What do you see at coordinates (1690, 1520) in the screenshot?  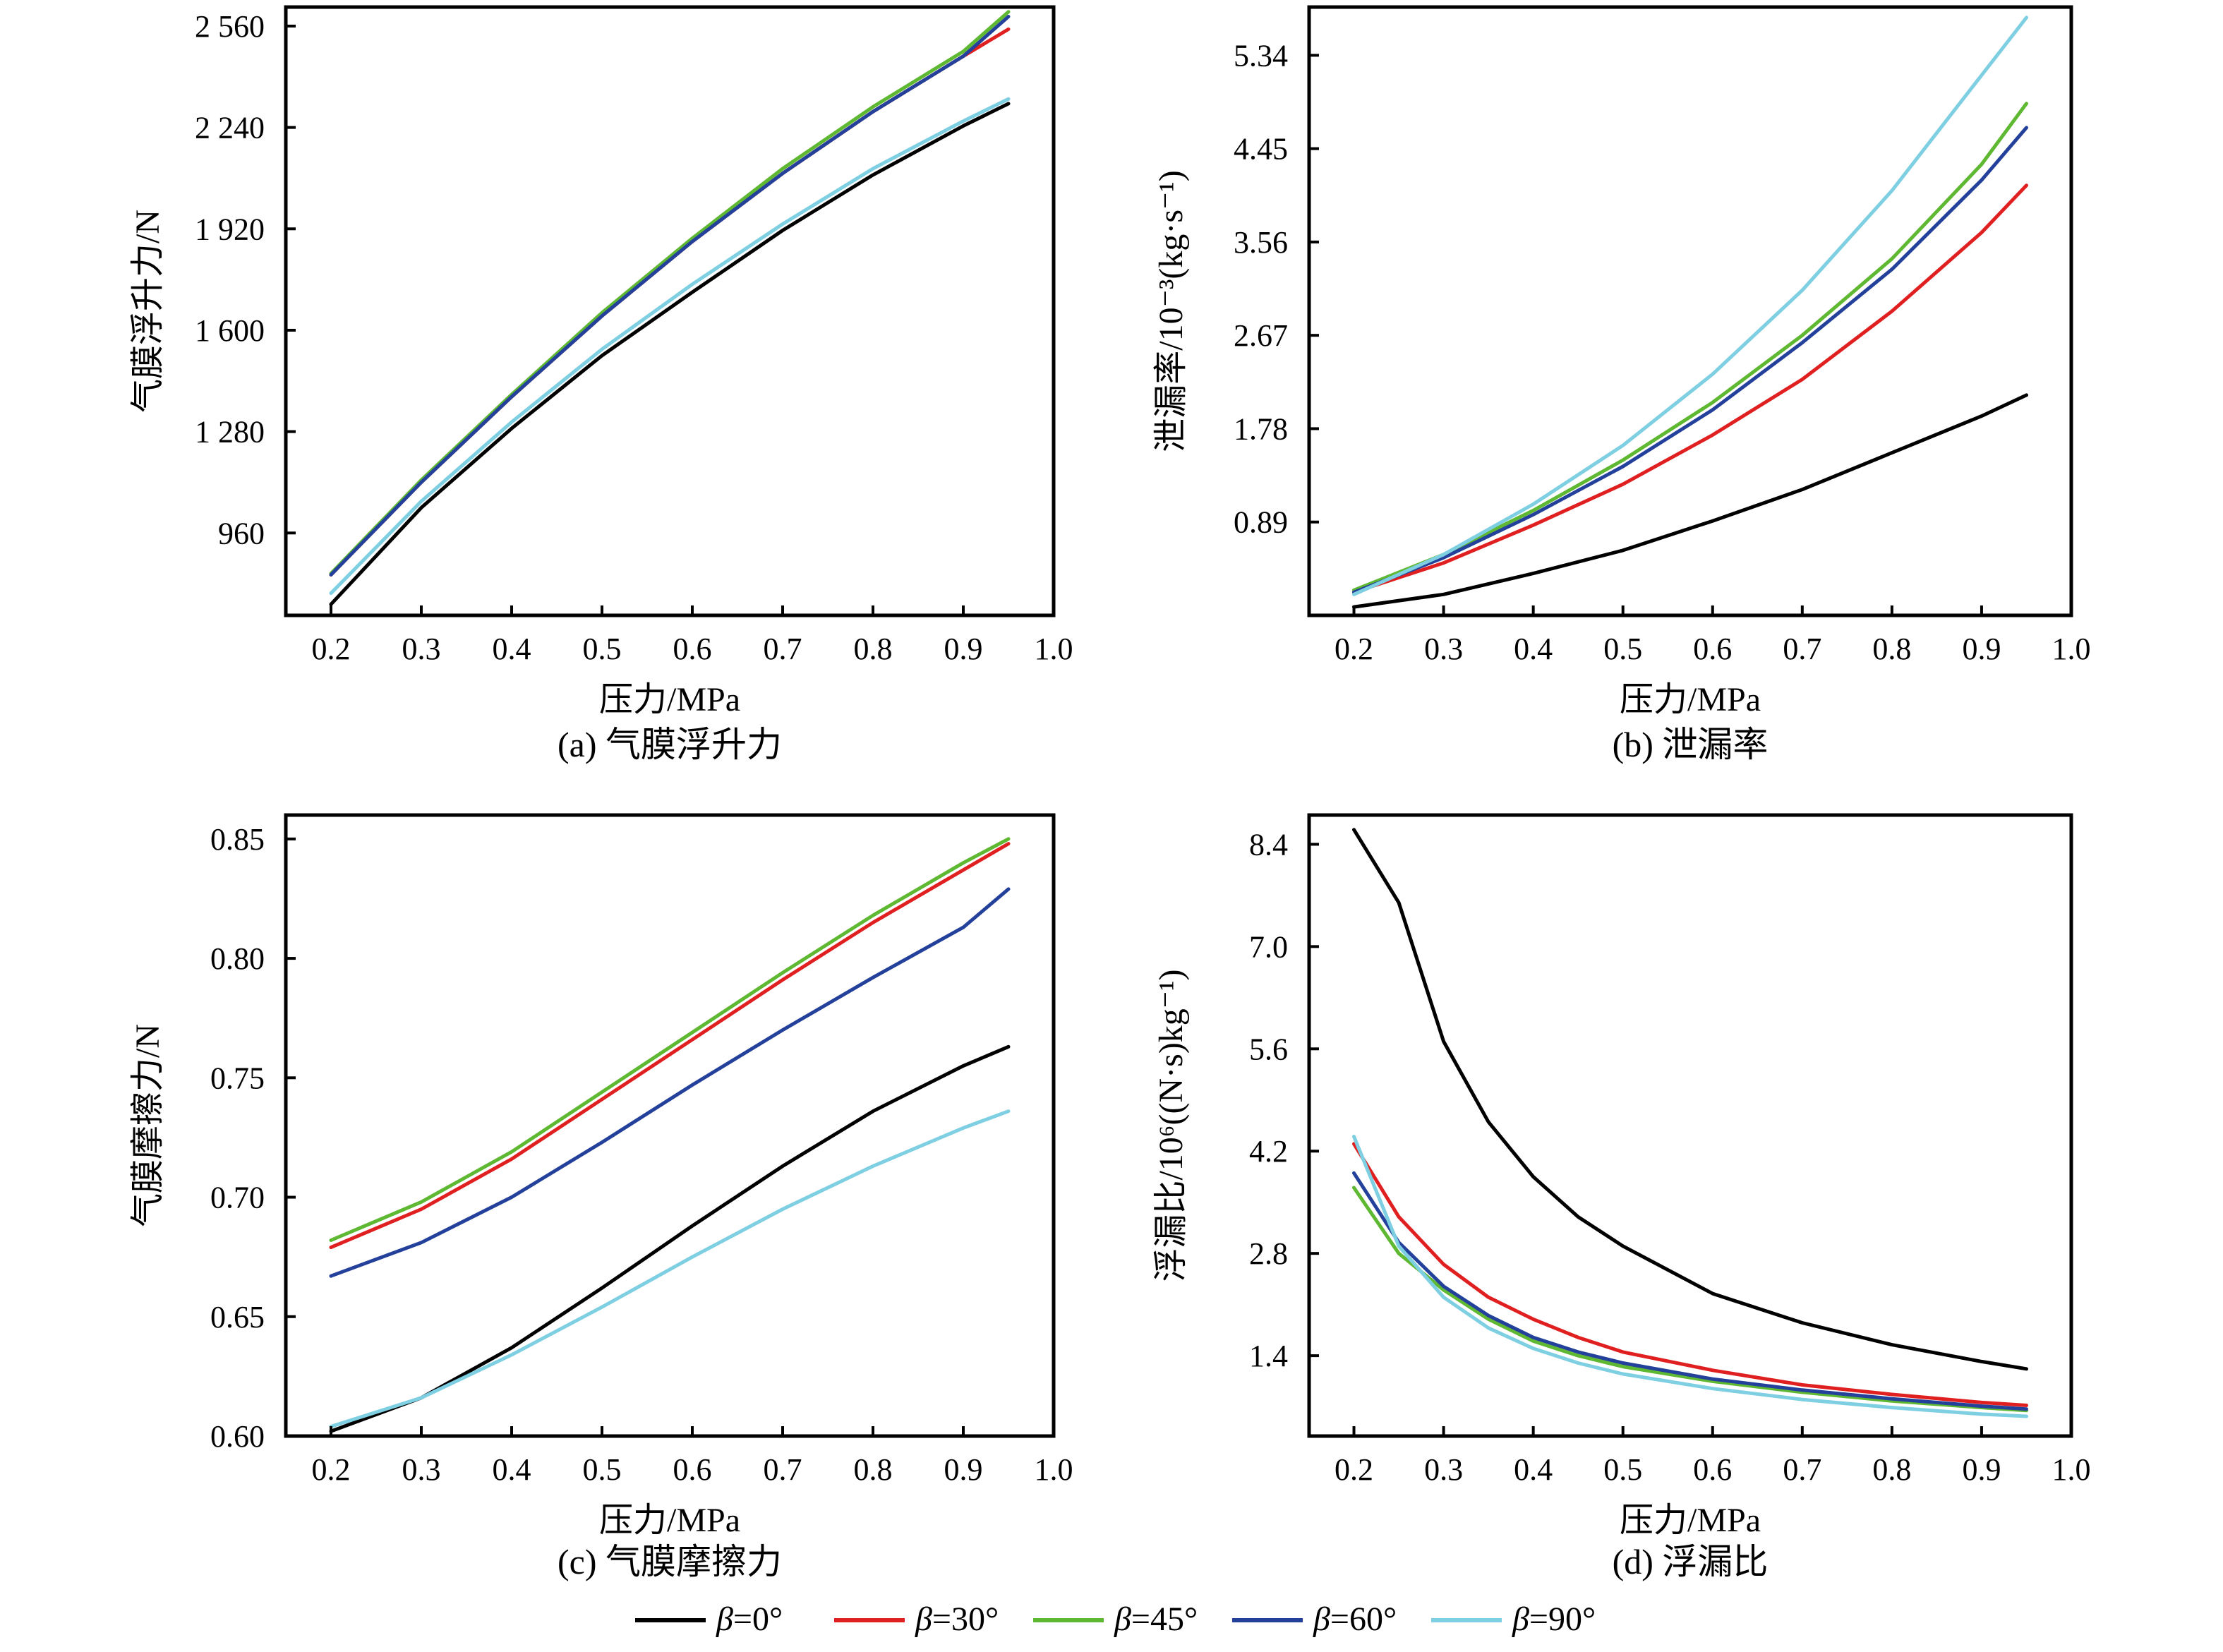 I see `x-axis-label-d: 压力/MPa` at bounding box center [1690, 1520].